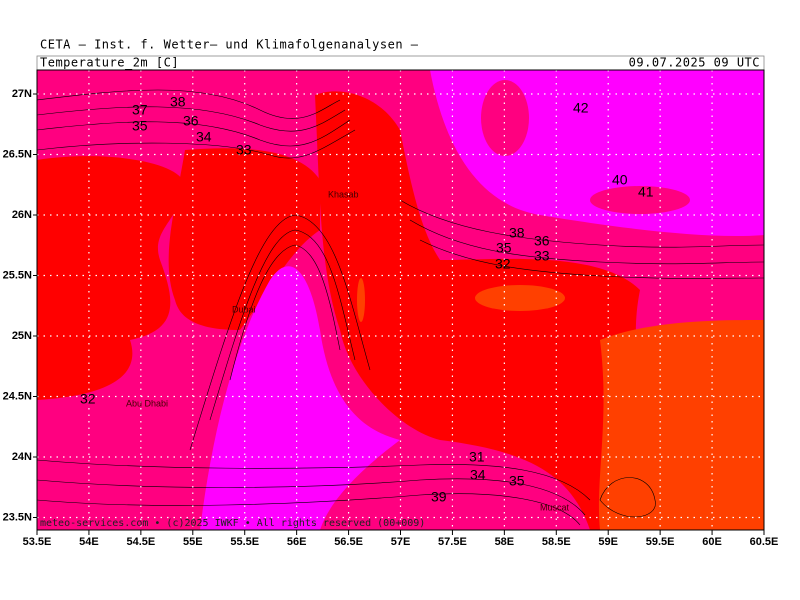  Describe the element at coordinates (37, 542) in the screenshot. I see `x-tick-label: 53.5E` at that location.